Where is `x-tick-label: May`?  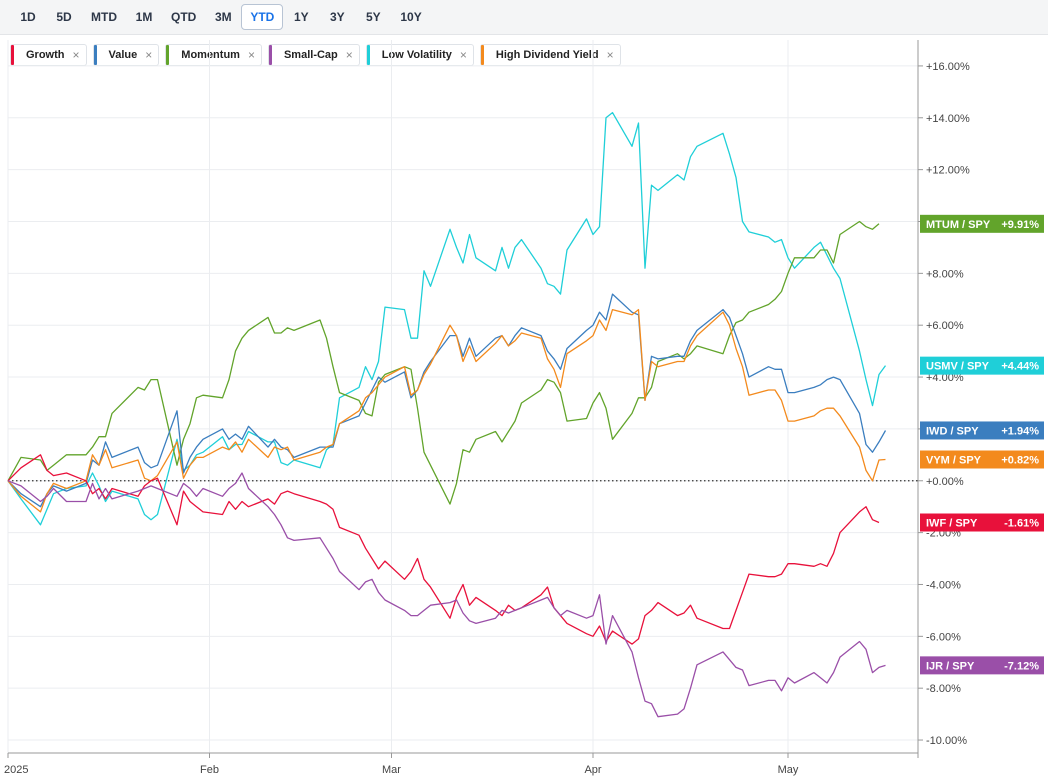 x-tick-label: May is located at coordinates (788, 770).